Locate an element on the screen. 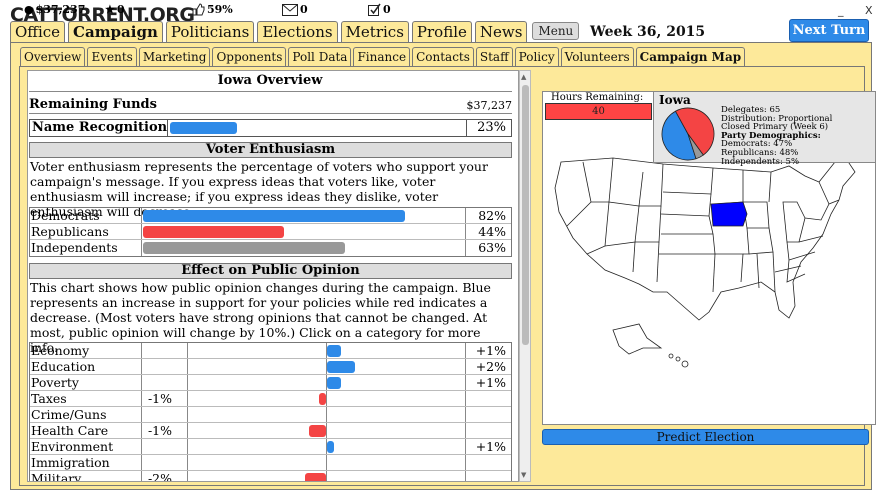  democrats-line: Democrats: 47% is located at coordinates (757, 144).